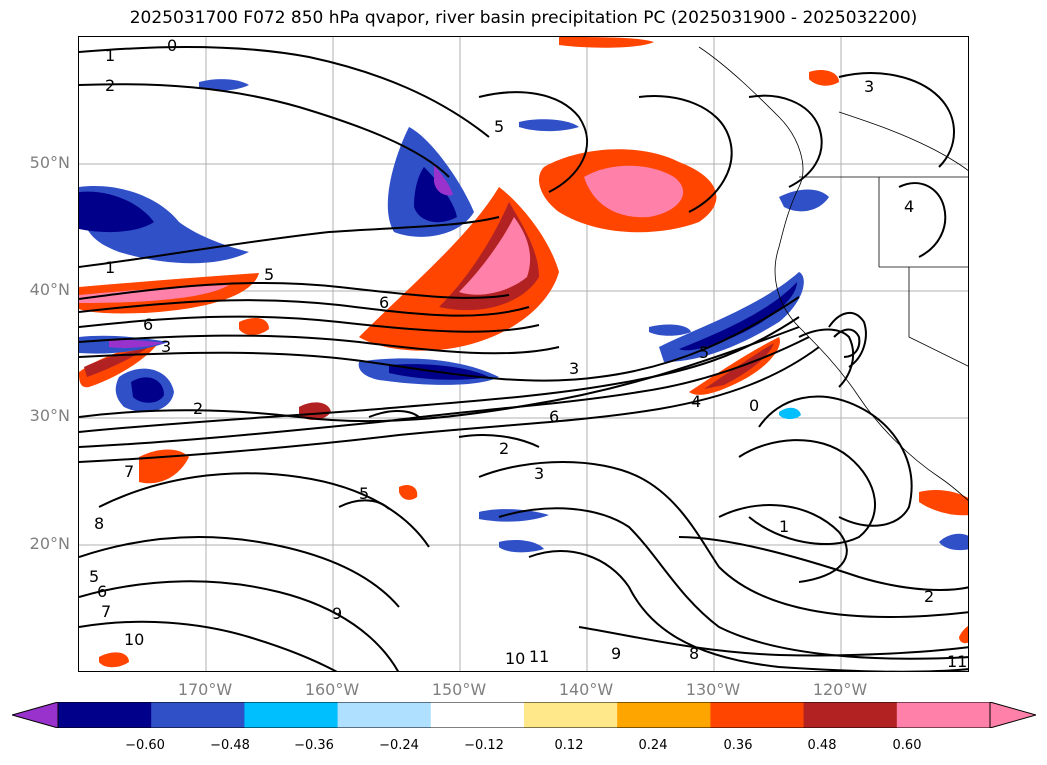 The height and width of the screenshot is (765, 1047). I want to click on colorbar-tick: 0.36, so click(738, 745).